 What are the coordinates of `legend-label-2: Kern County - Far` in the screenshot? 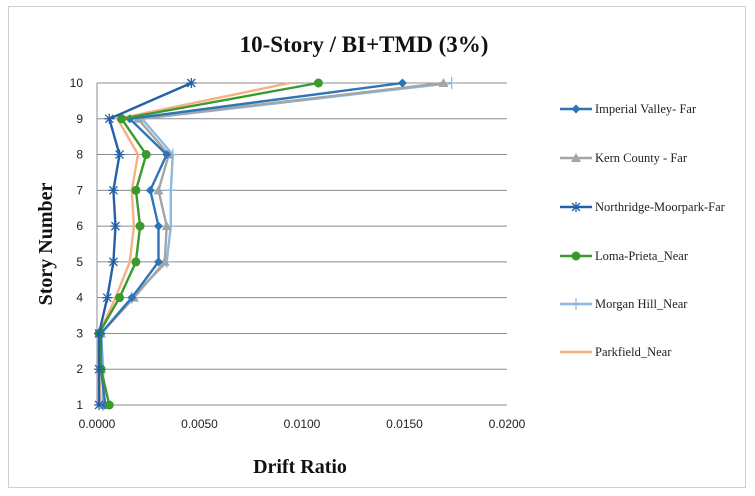 It's located at (641, 158).